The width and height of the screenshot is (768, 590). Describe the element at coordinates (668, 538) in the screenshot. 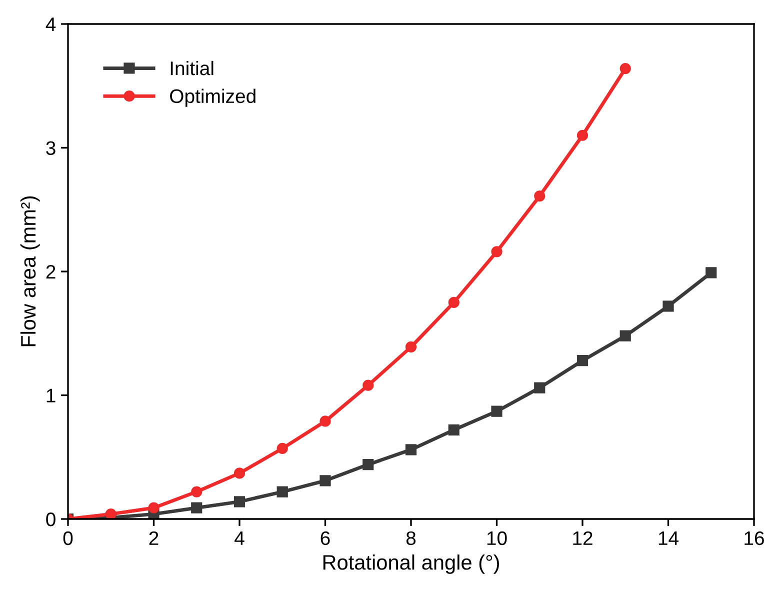

I see `x-tick-label: 14` at that location.